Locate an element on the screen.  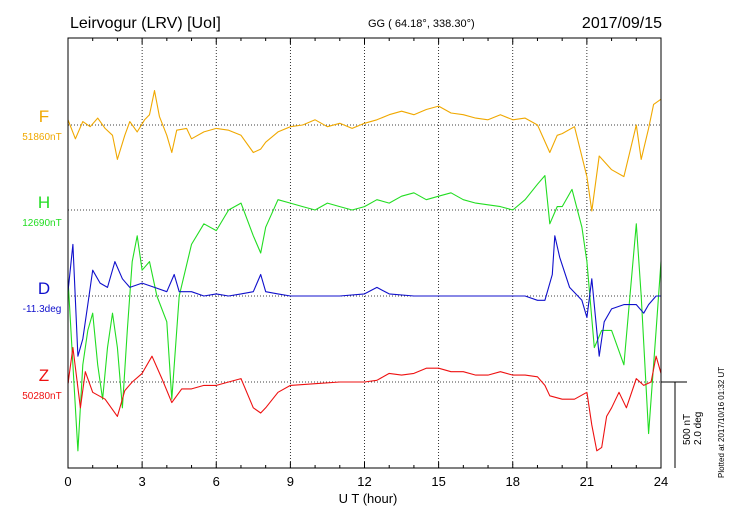
coordinates-label: GG ( 64.18°, 338.30°) is located at coordinates (421, 24).